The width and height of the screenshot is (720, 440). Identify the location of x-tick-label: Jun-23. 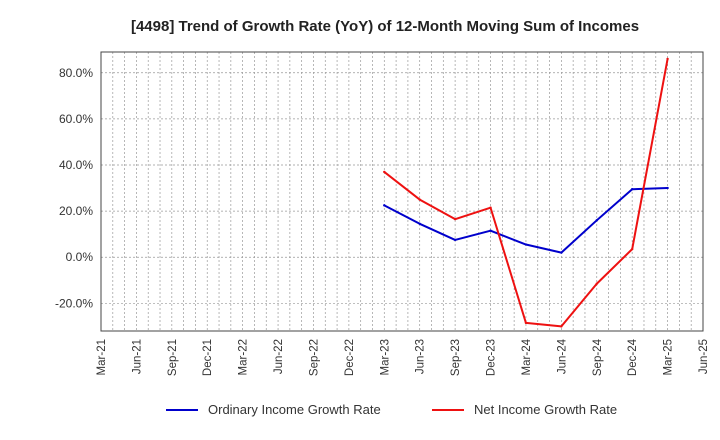
(421, 356).